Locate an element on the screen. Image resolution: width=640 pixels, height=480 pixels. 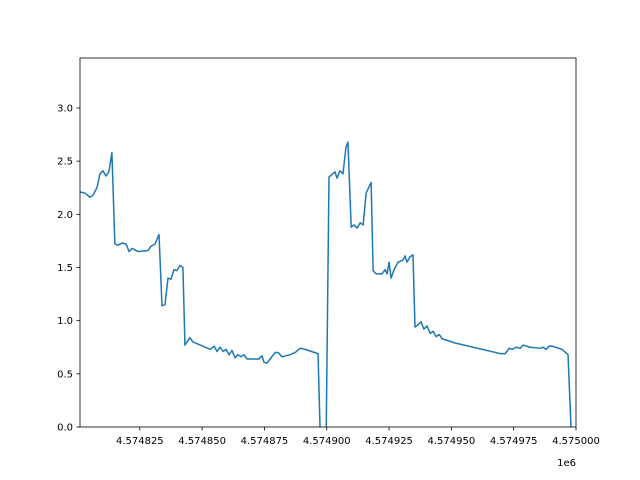
x-tick-label: 4.574850 is located at coordinates (202, 441).